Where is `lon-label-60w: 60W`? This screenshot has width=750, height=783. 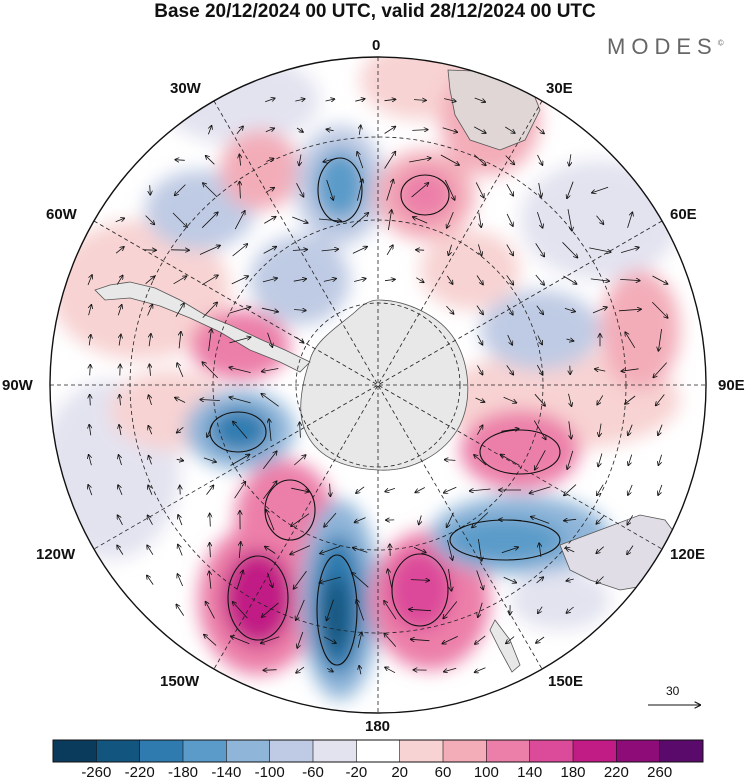 lon-label-60w: 60W is located at coordinates (61, 214).